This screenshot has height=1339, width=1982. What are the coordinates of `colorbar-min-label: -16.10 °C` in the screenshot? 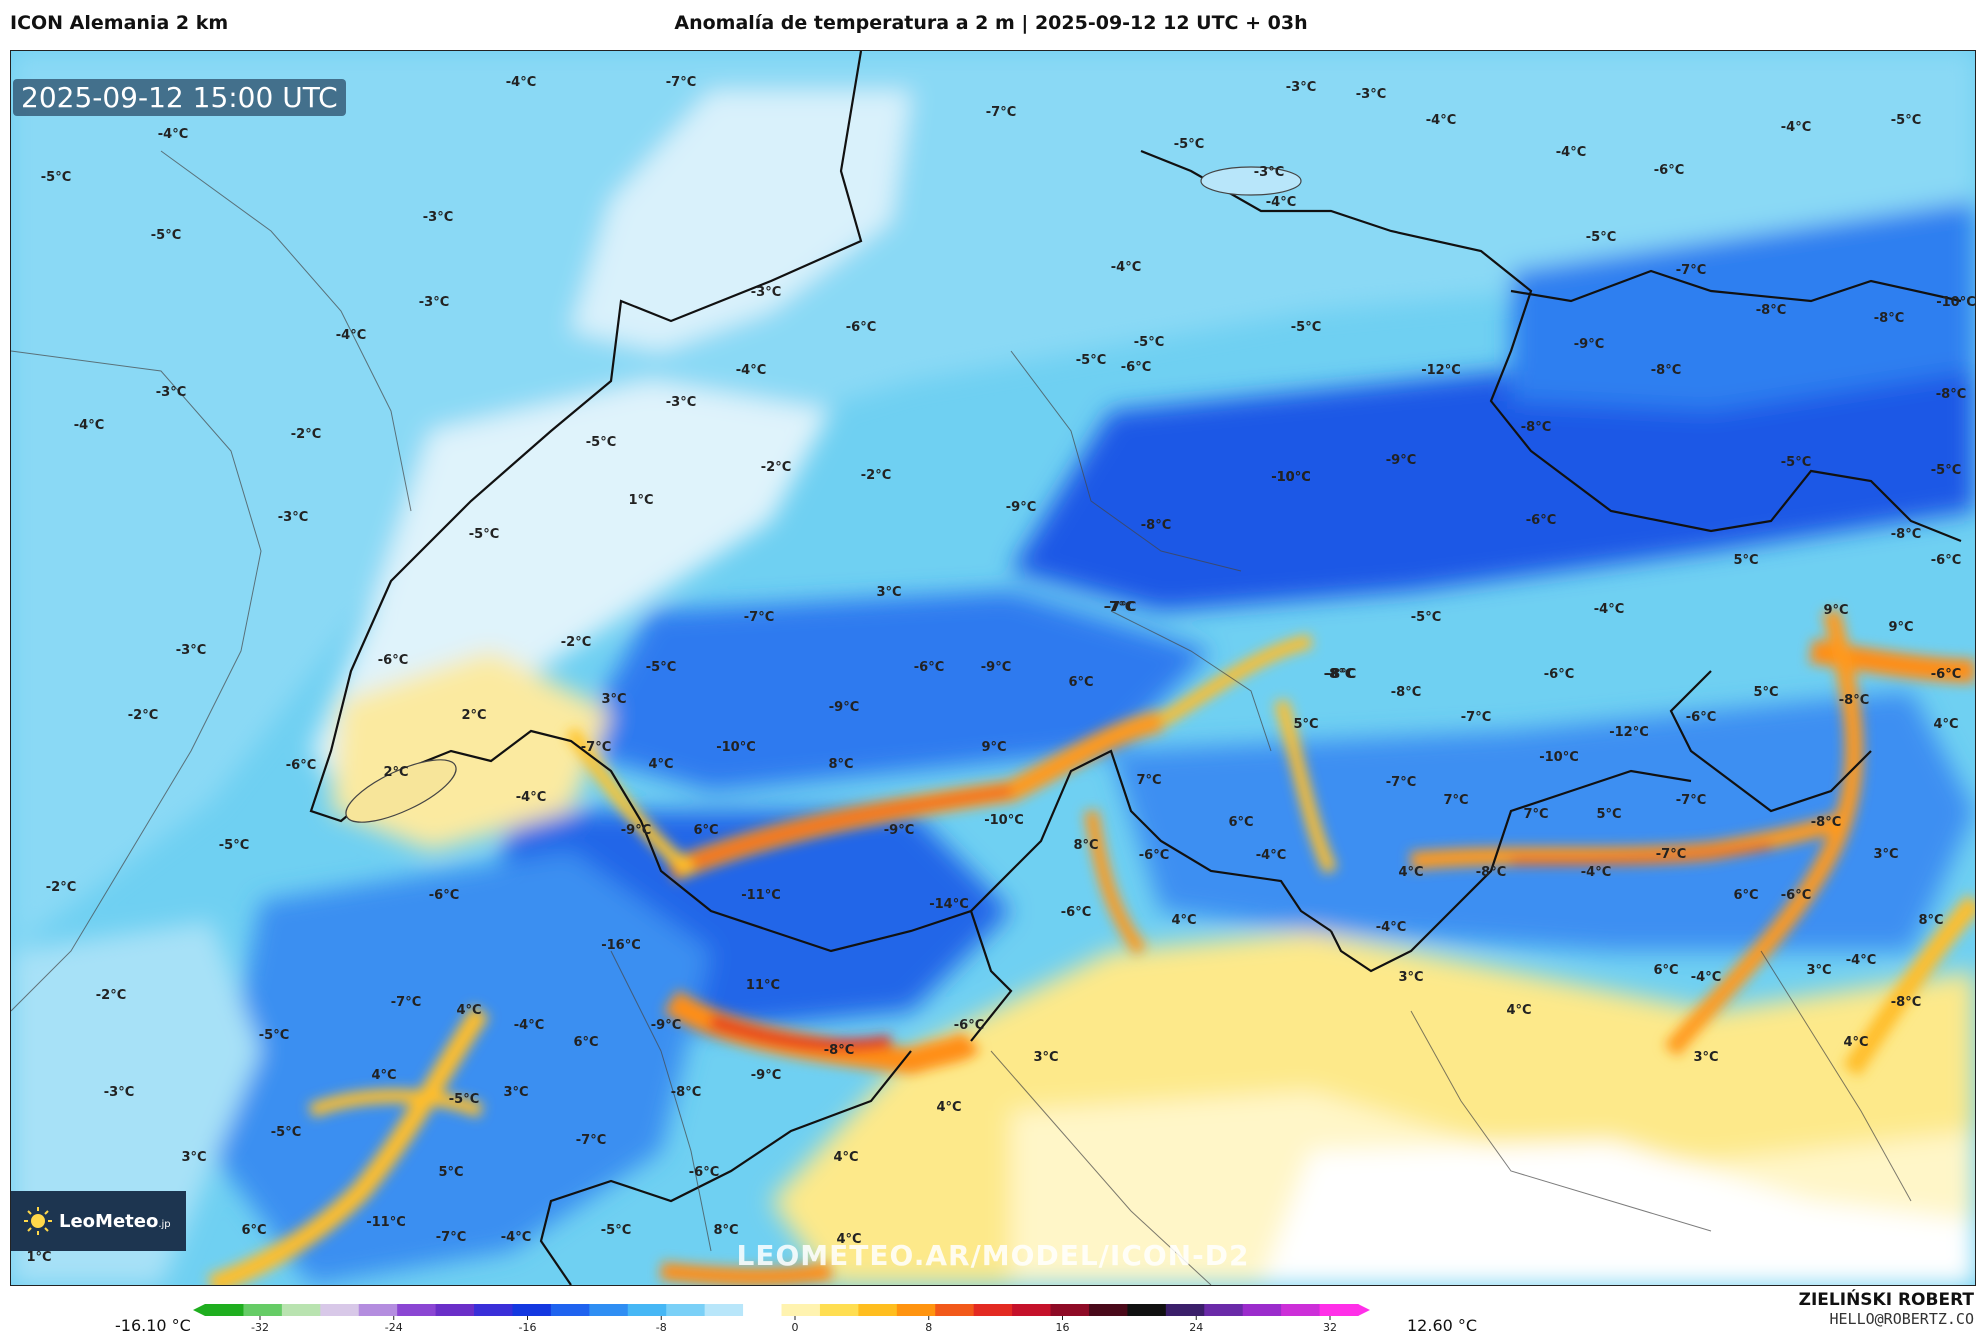 It's located at (153, 1325).